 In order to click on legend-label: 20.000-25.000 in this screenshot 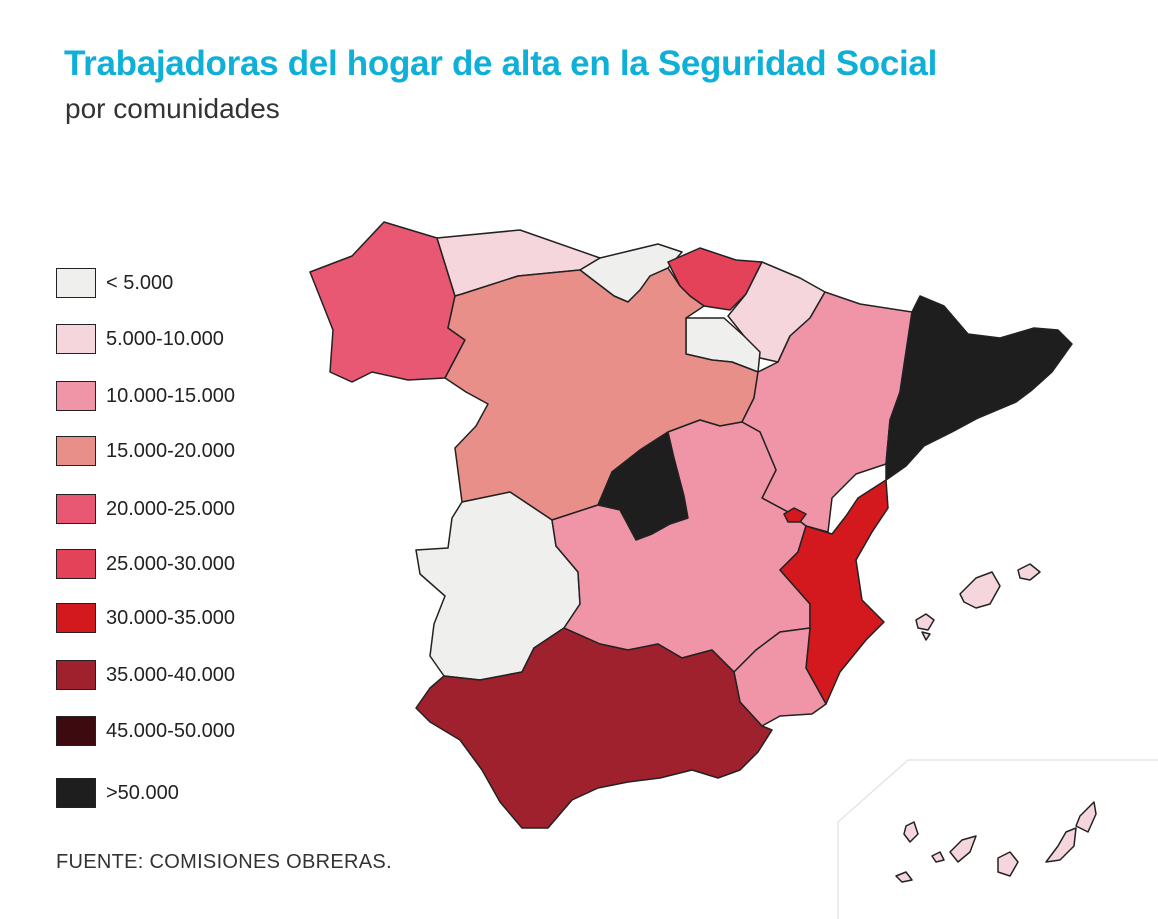, I will do `click(171, 509)`.